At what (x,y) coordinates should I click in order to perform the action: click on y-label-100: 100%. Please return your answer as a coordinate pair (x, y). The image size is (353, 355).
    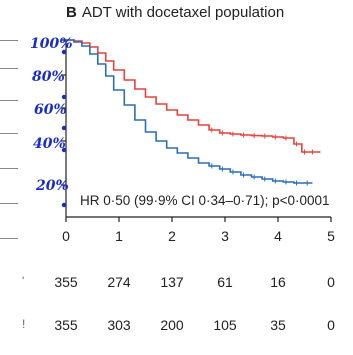
    Looking at the image, I should click on (51, 44).